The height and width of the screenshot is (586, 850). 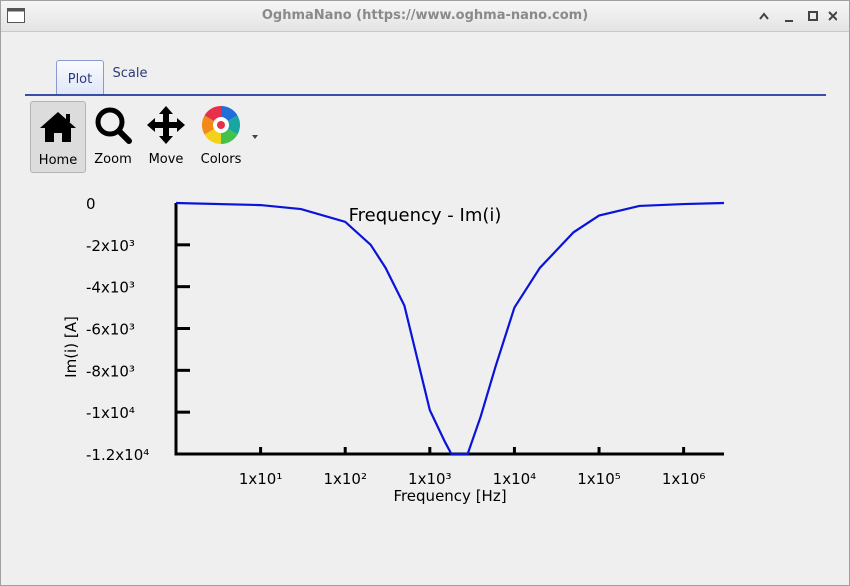 I want to click on x-tick-label: 1x10³, so click(x=430, y=479).